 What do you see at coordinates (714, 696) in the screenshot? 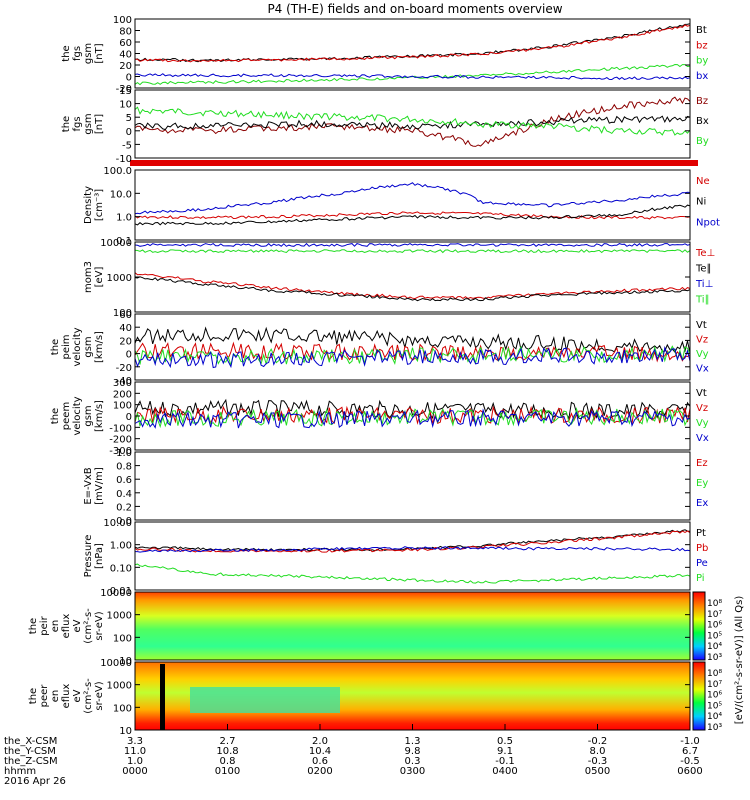
I see `colorbar-tick-label: 10⁶` at bounding box center [714, 696].